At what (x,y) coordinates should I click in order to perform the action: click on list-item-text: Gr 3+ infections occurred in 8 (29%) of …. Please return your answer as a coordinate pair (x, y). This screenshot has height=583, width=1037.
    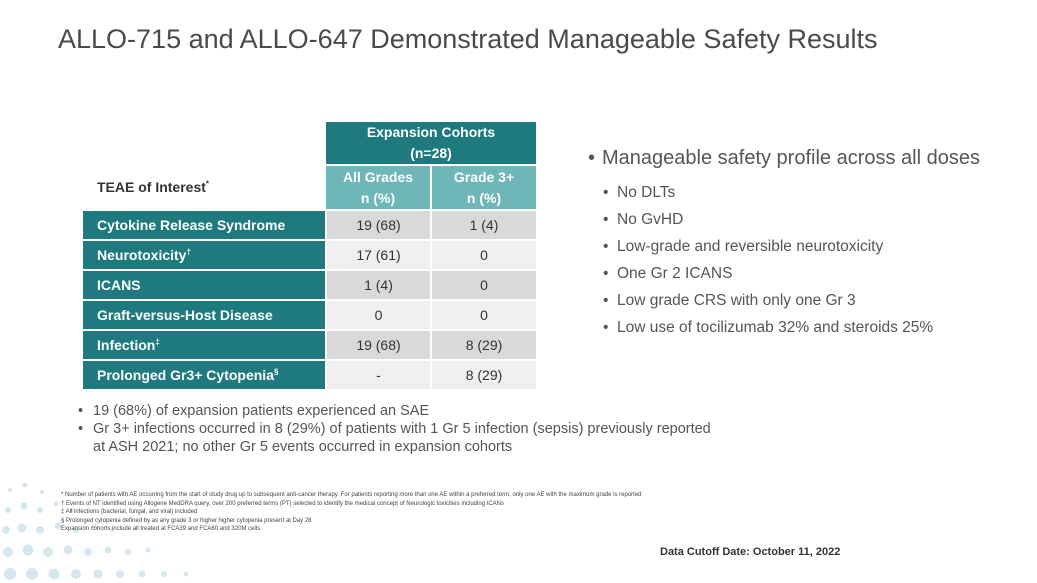
    Looking at the image, I should click on (402, 438).